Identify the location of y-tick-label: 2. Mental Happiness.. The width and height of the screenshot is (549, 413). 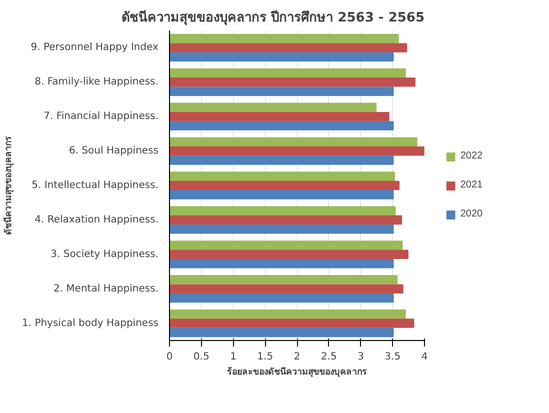
(106, 288).